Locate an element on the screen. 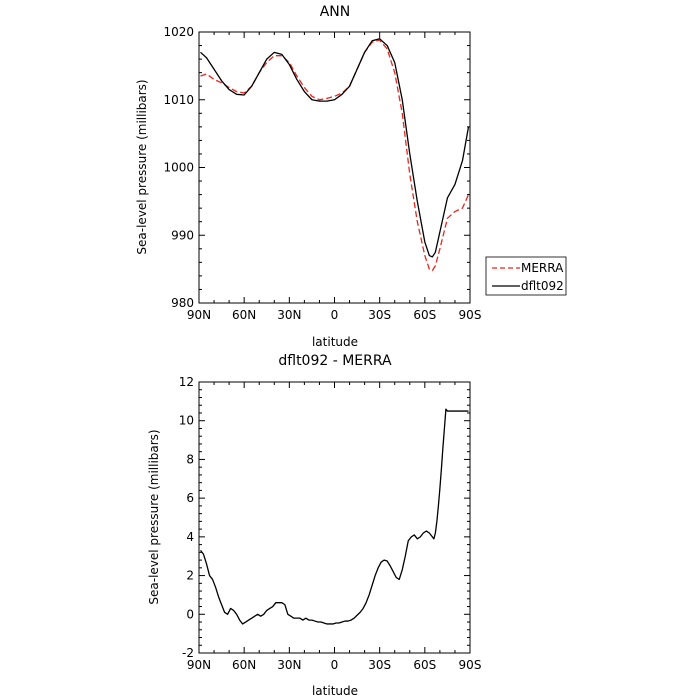  bottom-plot-title: dflt092 - MERRA is located at coordinates (335, 361).